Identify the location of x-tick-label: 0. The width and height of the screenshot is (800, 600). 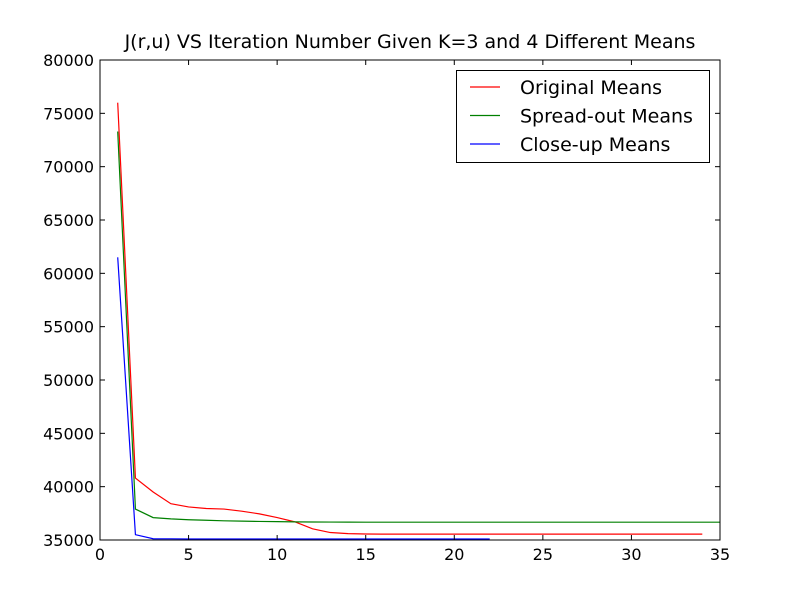
(100, 554).